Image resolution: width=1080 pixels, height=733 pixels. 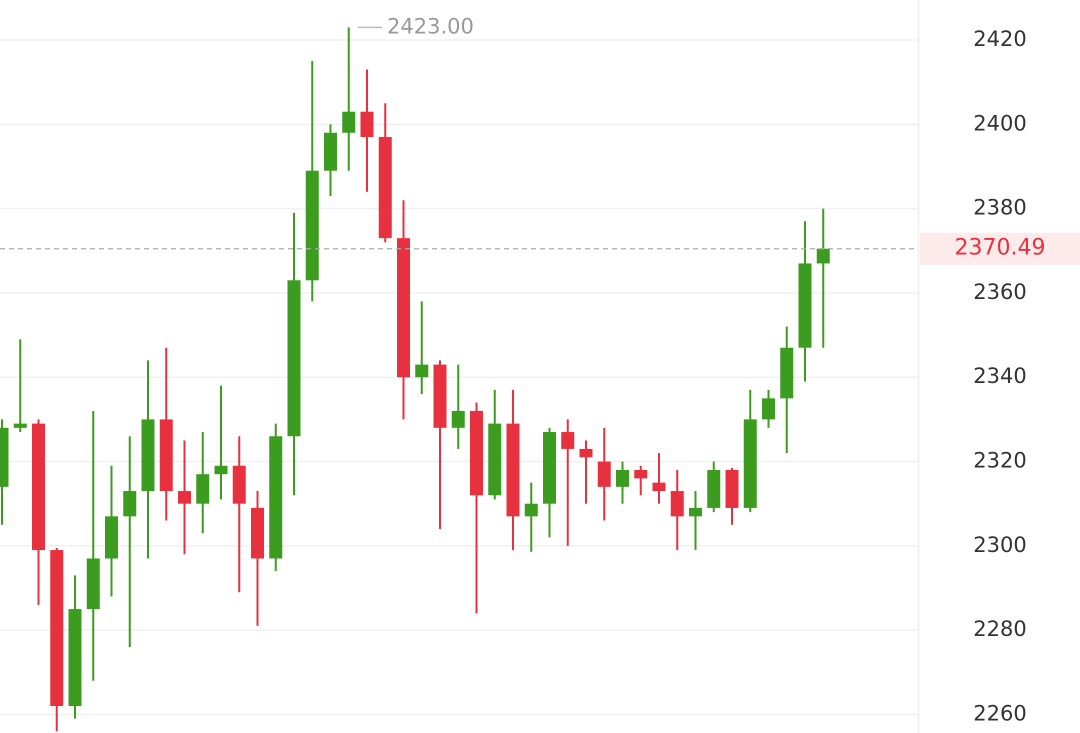 I want to click on y-tick-label: 2400, so click(x=999, y=123).